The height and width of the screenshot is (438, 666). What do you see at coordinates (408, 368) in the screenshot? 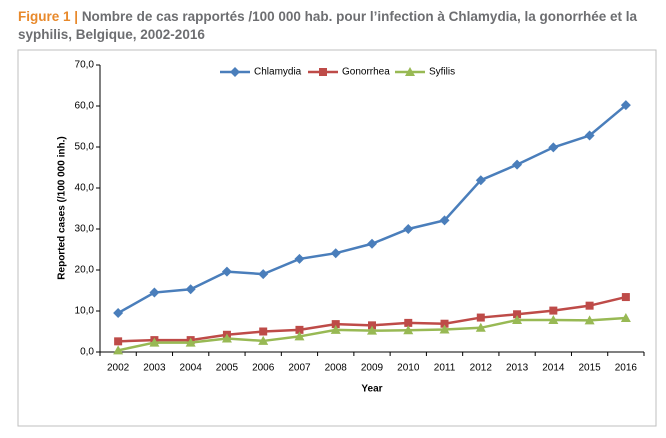
I see `x-tick-label: 2010` at bounding box center [408, 368].